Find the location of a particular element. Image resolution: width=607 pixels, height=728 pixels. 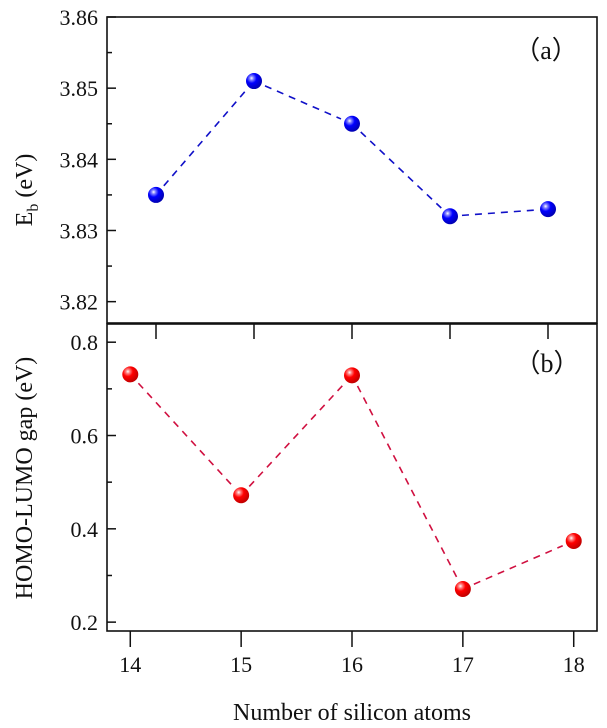

x-axis-title: Number of silicon atoms is located at coordinates (352, 713).